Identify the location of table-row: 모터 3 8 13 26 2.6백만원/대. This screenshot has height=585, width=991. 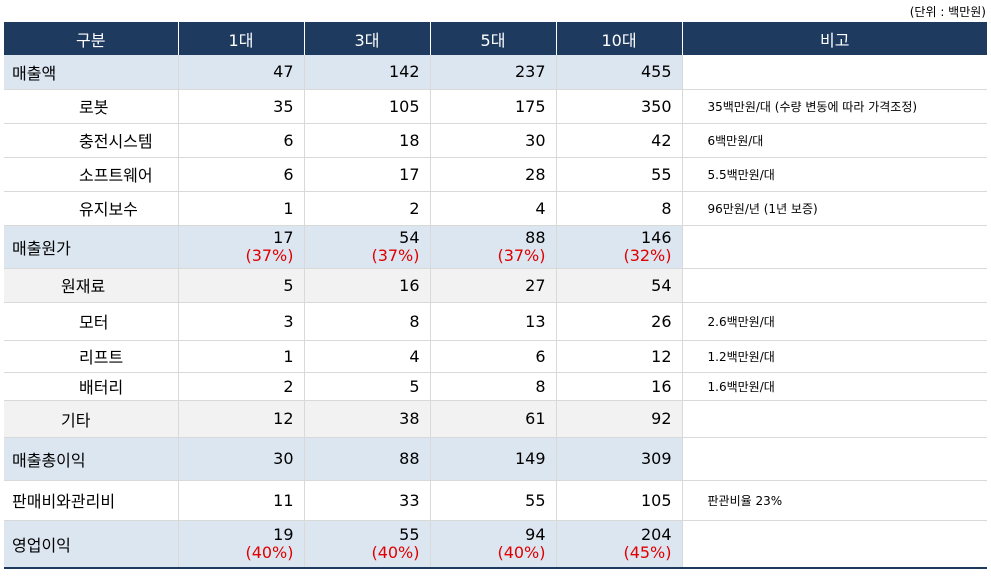
(495, 321).